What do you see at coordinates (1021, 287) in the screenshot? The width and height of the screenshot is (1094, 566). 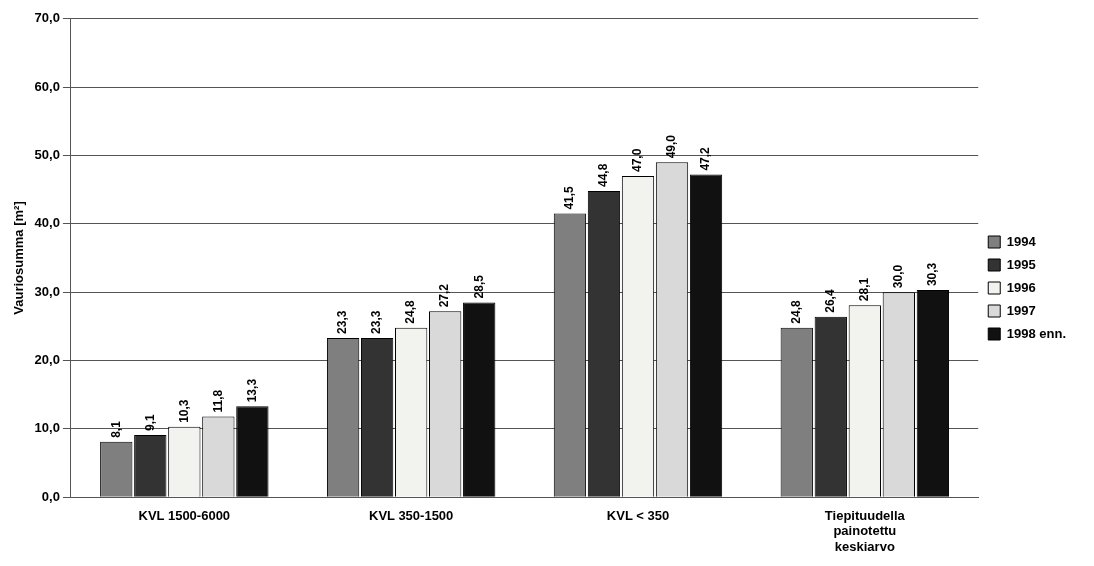 I see `legend-label: 1996` at bounding box center [1021, 287].